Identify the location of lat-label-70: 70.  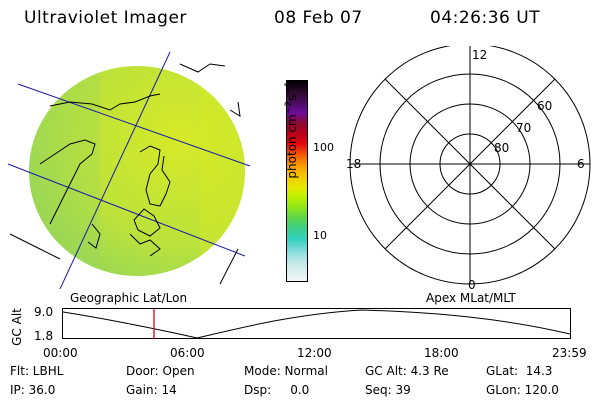
(523, 128).